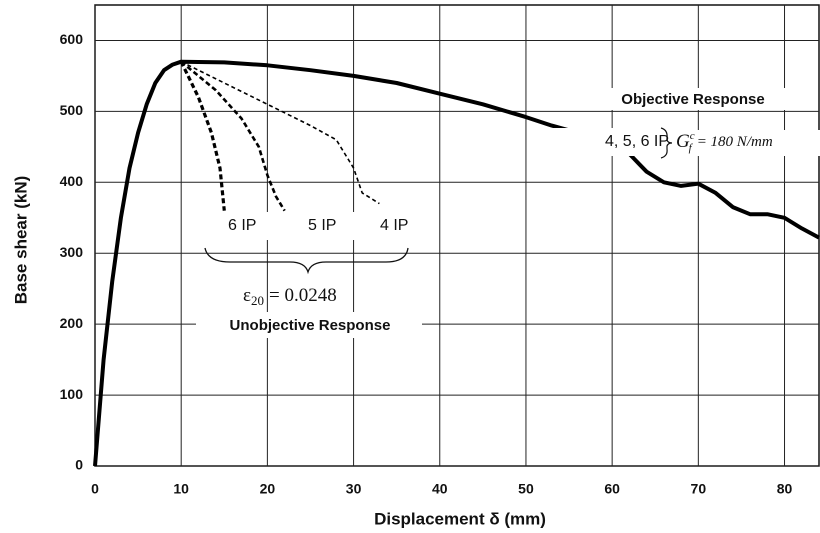 Image resolution: width=820 pixels, height=533 pixels. What do you see at coordinates (72, 181) in the screenshot?
I see `y-tick-label: 400` at bounding box center [72, 181].